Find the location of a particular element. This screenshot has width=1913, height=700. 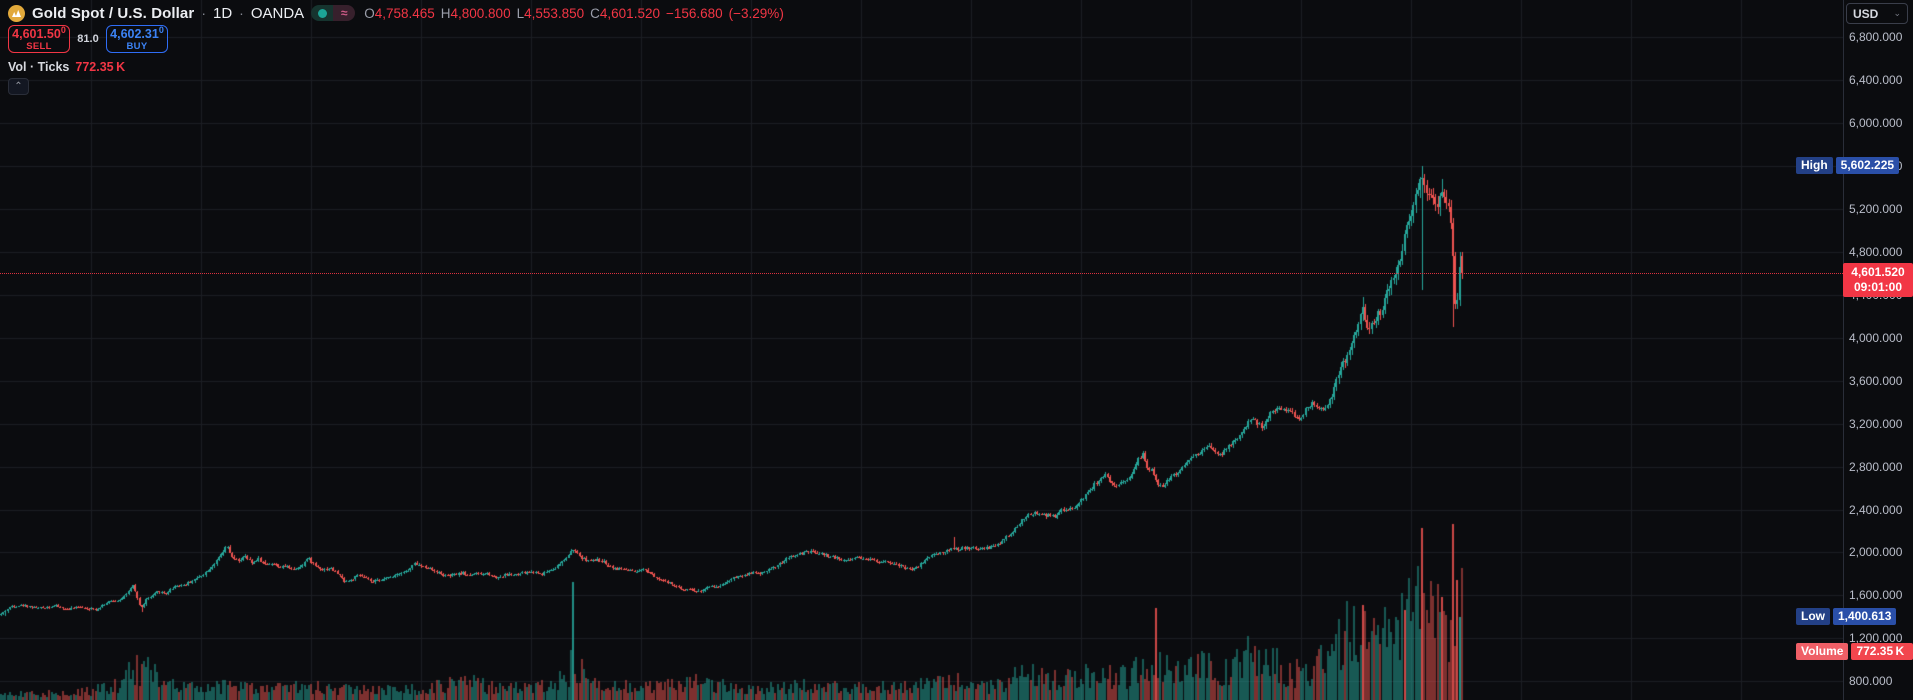

buy-price-sup: 0 is located at coordinates (161, 30).